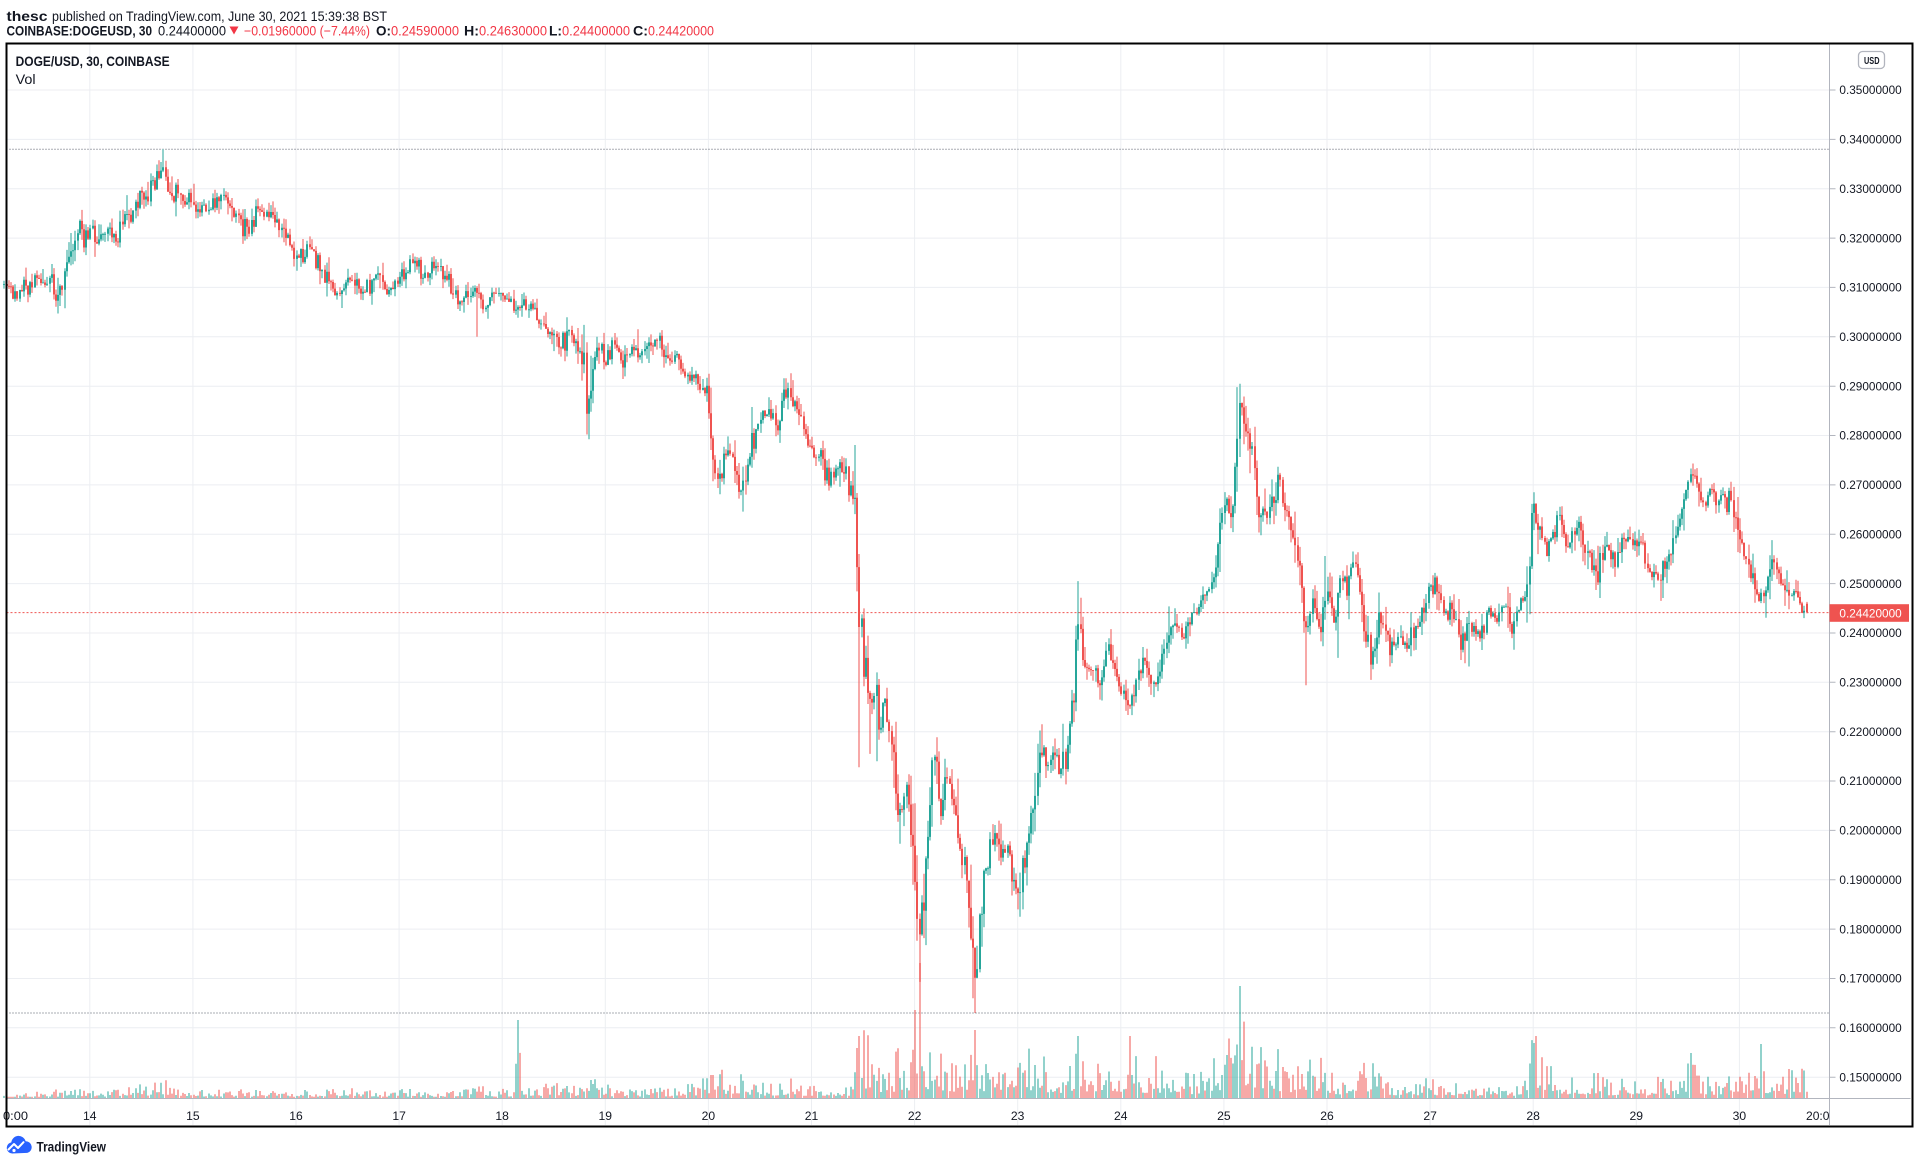  Describe the element at coordinates (1870, 1077) in the screenshot. I see `svg-text: 0.15000000` at that location.